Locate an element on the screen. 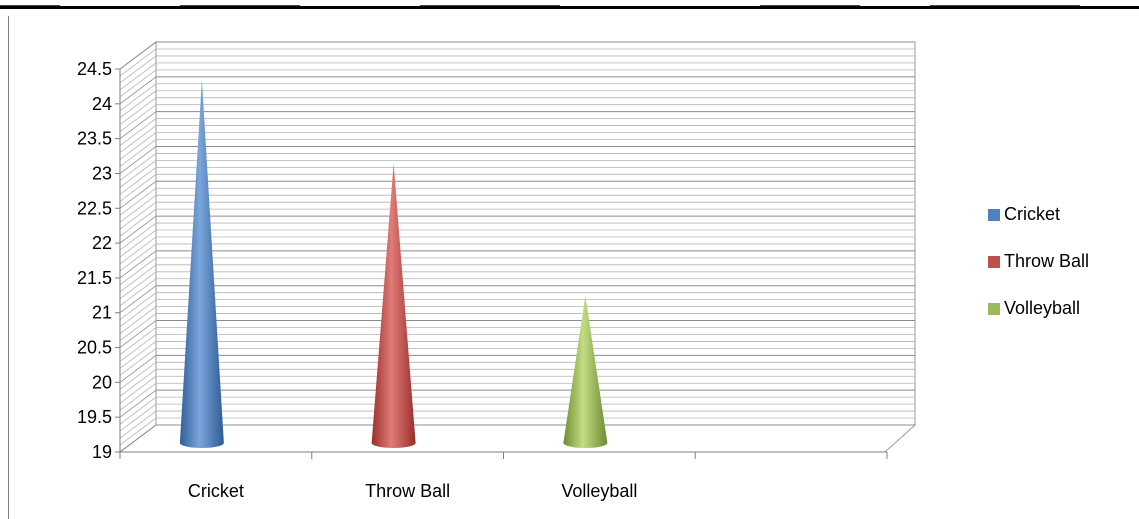  cone-cricket is located at coordinates (201, 264).